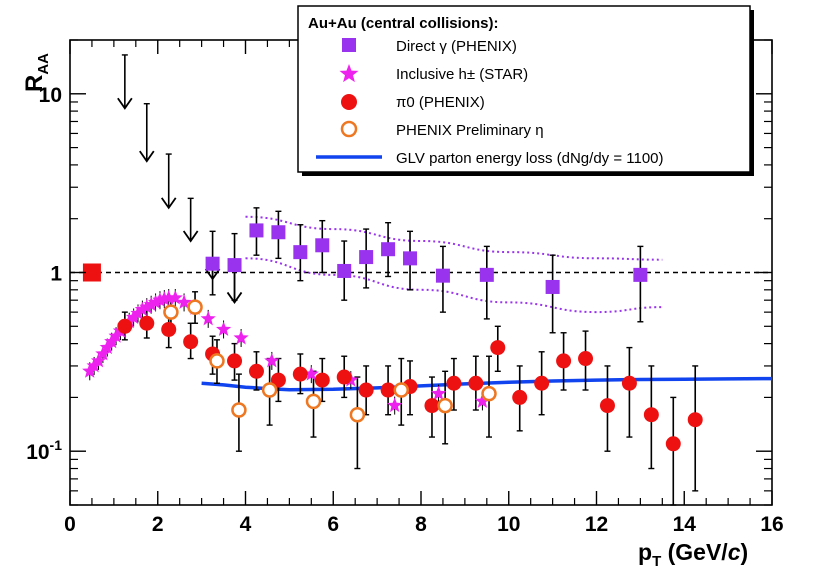 This screenshot has height=575, width=831. What do you see at coordinates (685, 524) in the screenshot?
I see `x-tick-label: 14` at bounding box center [685, 524].